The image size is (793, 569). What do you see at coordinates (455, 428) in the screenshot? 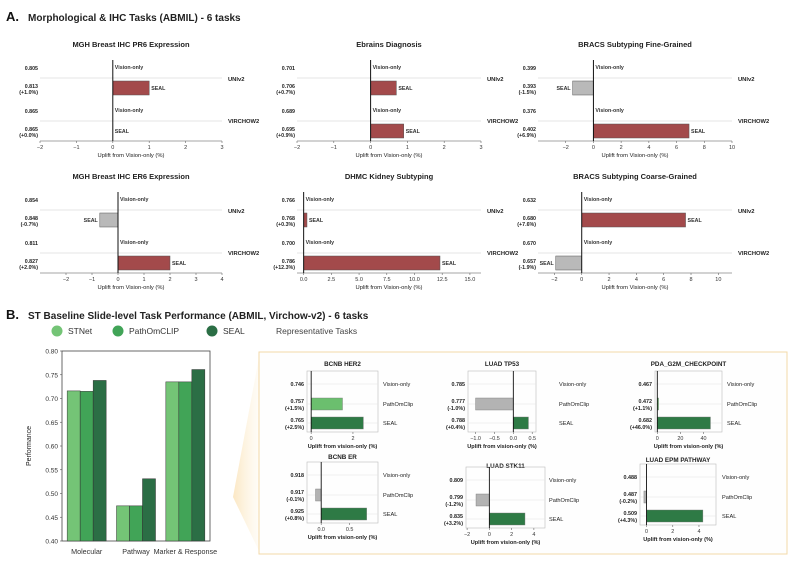
I see `row-change-label: (+0.4%)` at bounding box center [455, 428].